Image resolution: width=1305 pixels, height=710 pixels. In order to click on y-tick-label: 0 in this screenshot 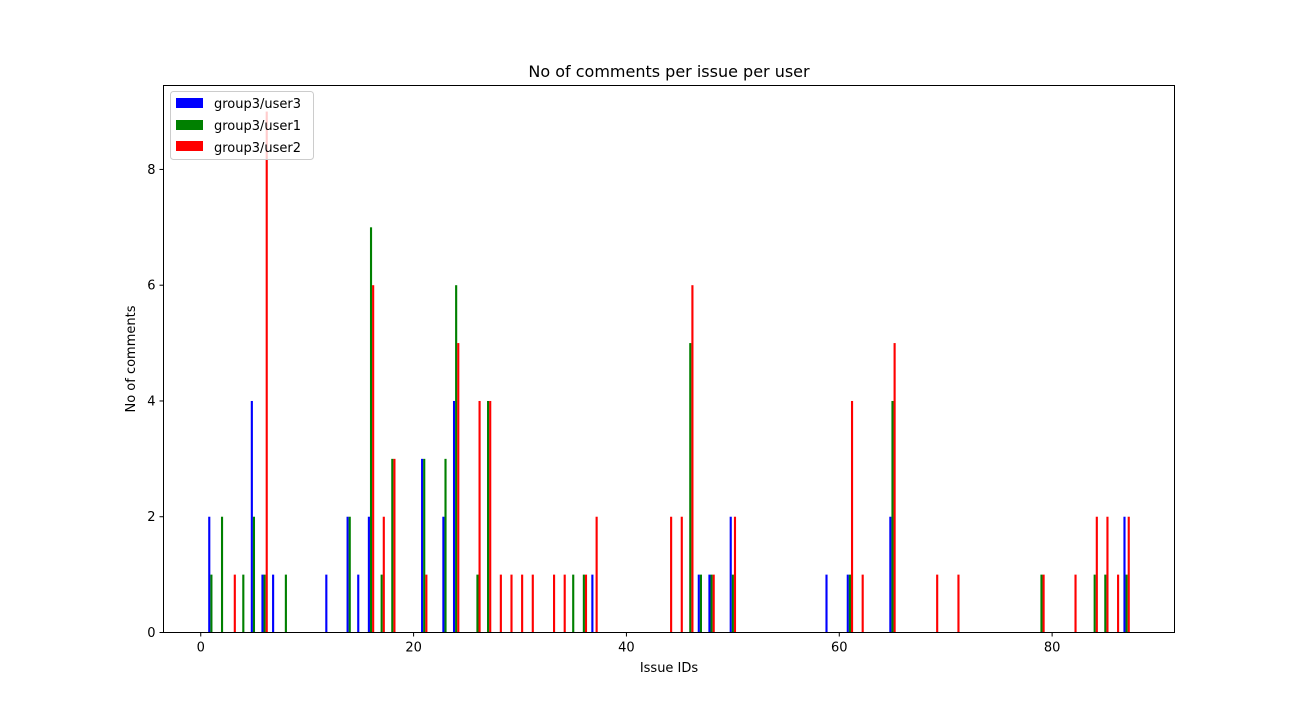, I will do `click(151, 633)`.